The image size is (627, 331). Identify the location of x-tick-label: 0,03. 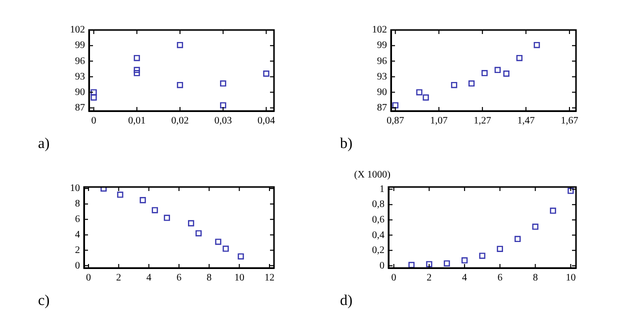
(223, 121).